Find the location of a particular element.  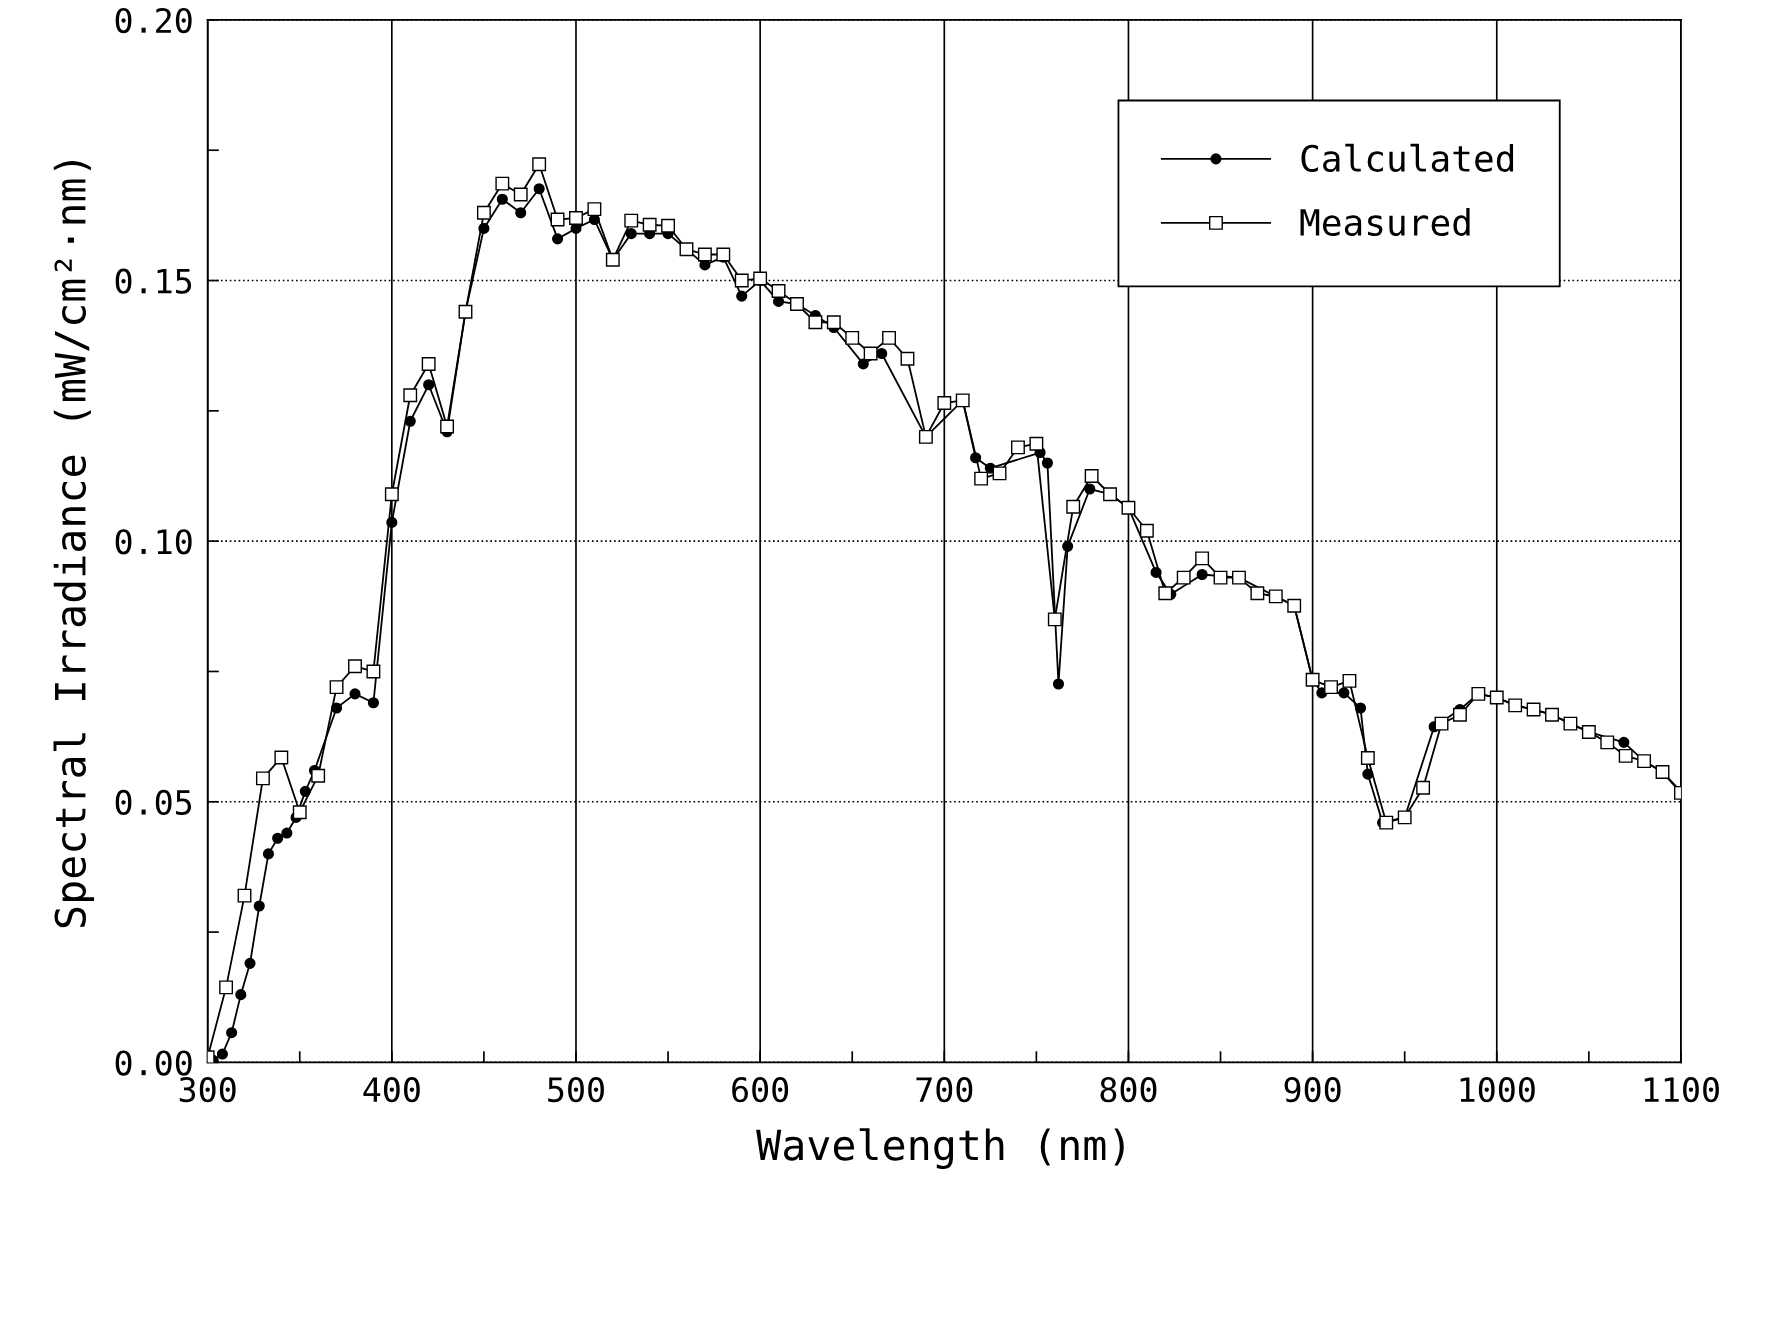

y-tick-label: 0.10 is located at coordinates (153, 542).